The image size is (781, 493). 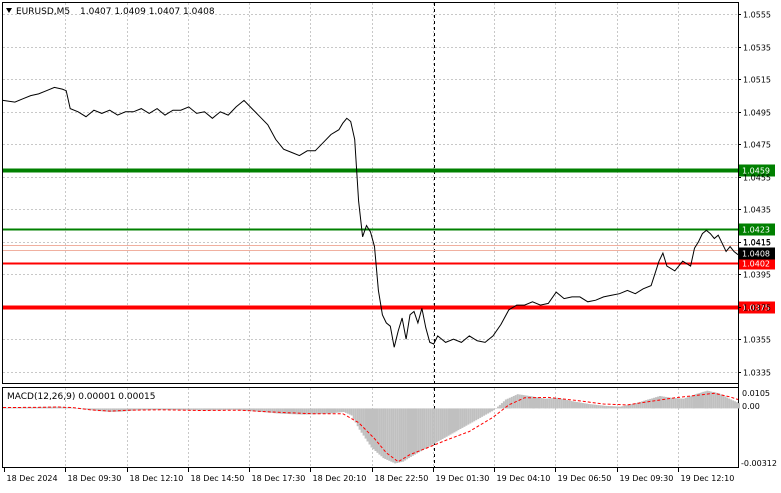 What do you see at coordinates (757, 178) in the screenshot?
I see `y-tick-label: 1.0455` at bounding box center [757, 178].